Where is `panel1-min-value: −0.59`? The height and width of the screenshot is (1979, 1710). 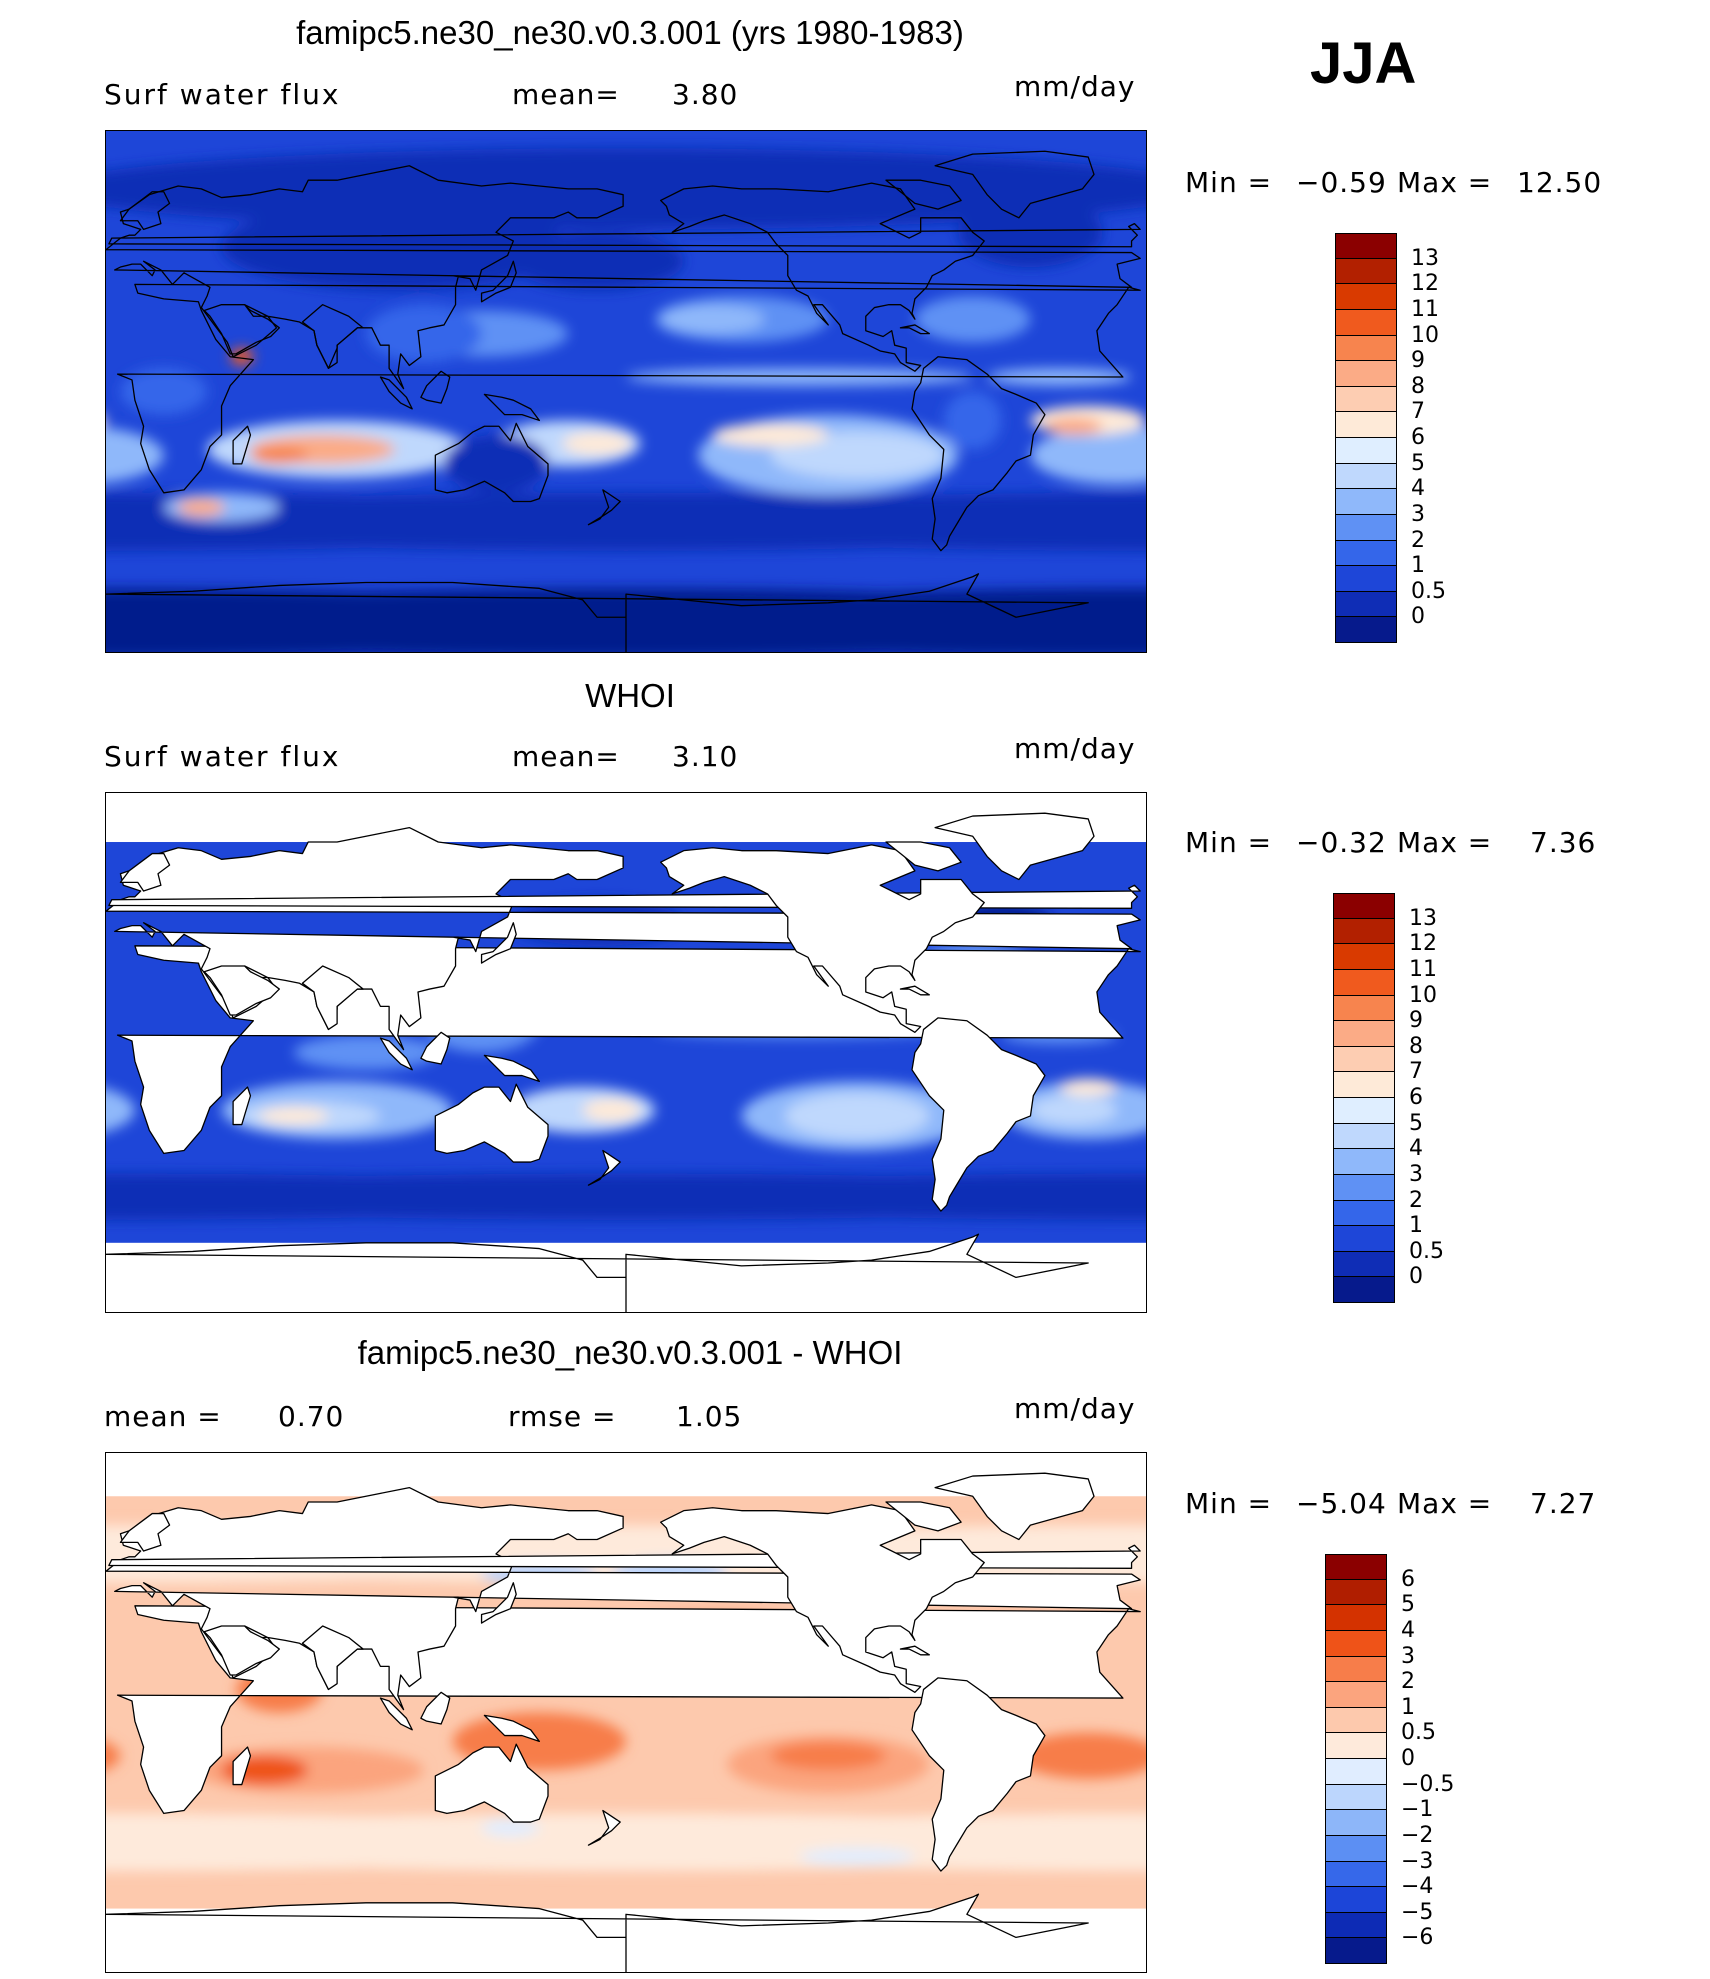 panel1-min-value: −0.59 is located at coordinates (1341, 182).